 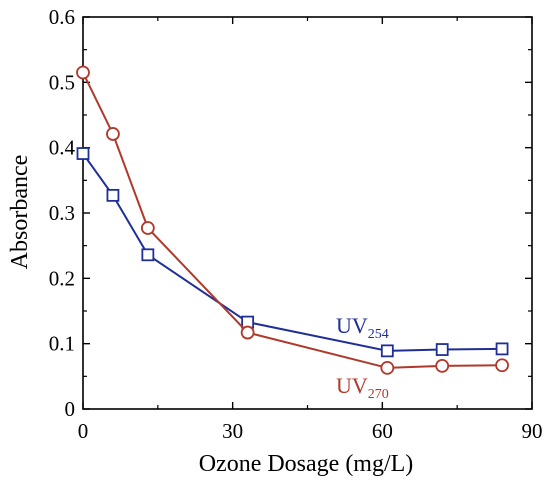 I want to click on series-label-uv254-main: UV, so click(x=352, y=325).